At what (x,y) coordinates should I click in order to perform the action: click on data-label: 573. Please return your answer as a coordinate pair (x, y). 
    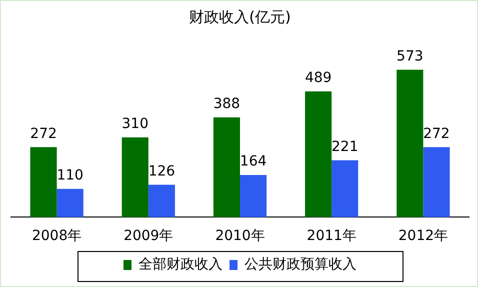
    Looking at the image, I should click on (410, 56).